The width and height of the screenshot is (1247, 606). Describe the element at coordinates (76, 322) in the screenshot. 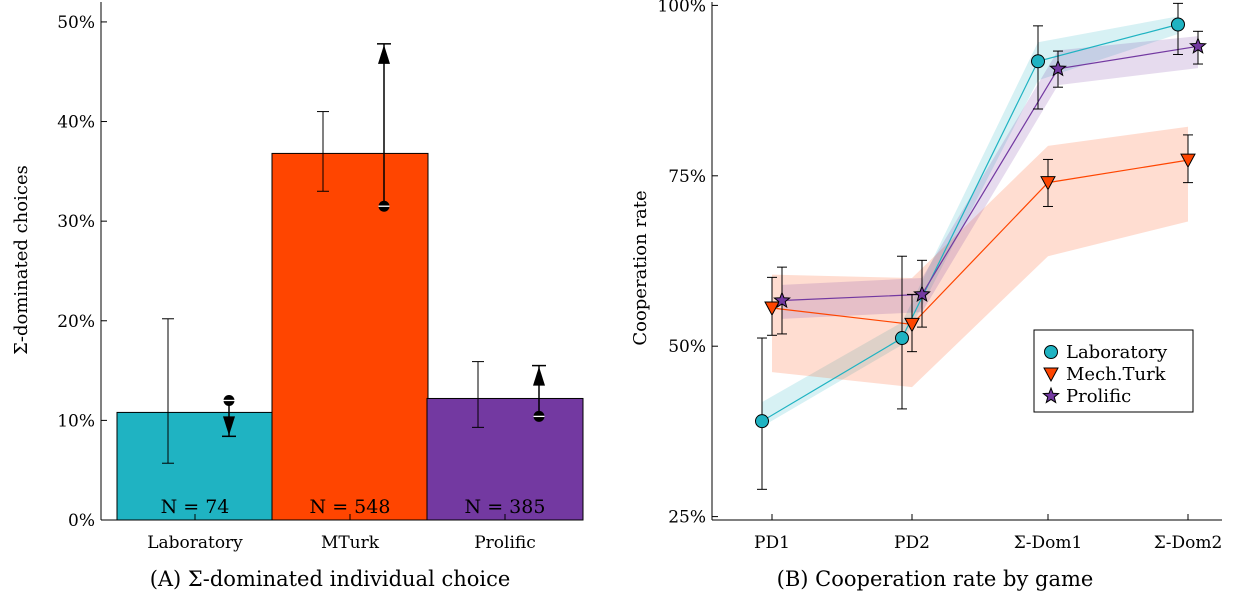

I see `y-tick-label: 20%` at that location.